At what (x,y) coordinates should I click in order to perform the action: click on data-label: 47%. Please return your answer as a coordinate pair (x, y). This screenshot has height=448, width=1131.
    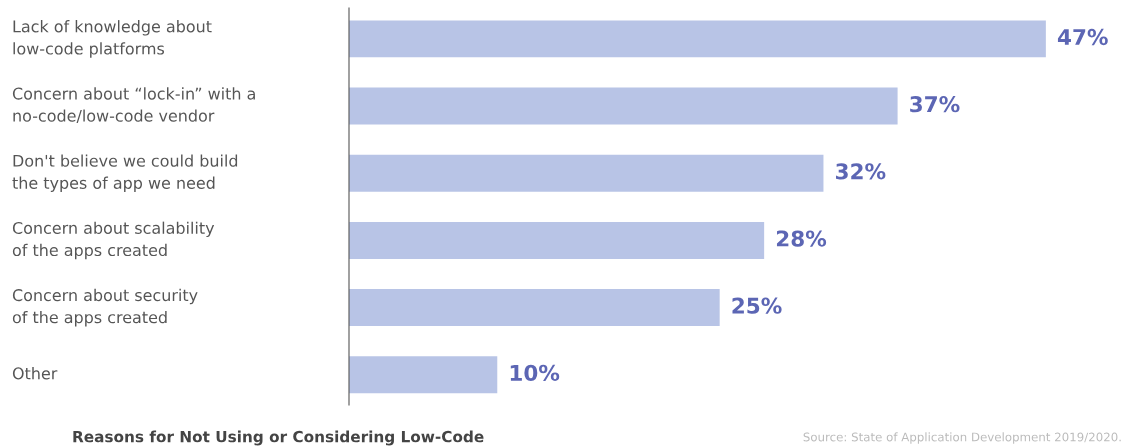
    Looking at the image, I should click on (1082, 37).